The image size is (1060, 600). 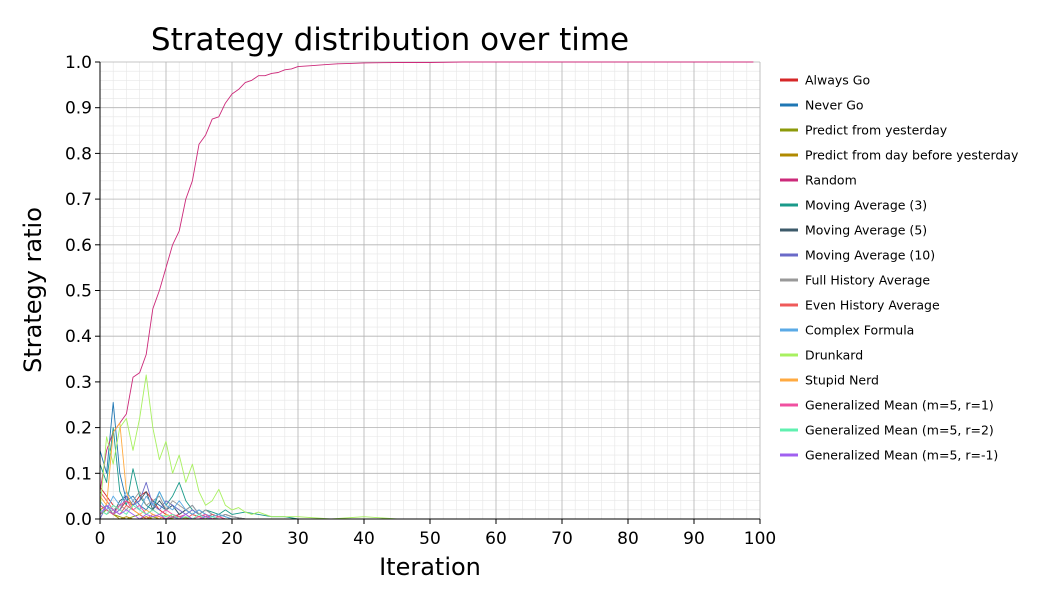 What do you see at coordinates (694, 539) in the screenshot?
I see `x-tick-label: 90` at bounding box center [694, 539].